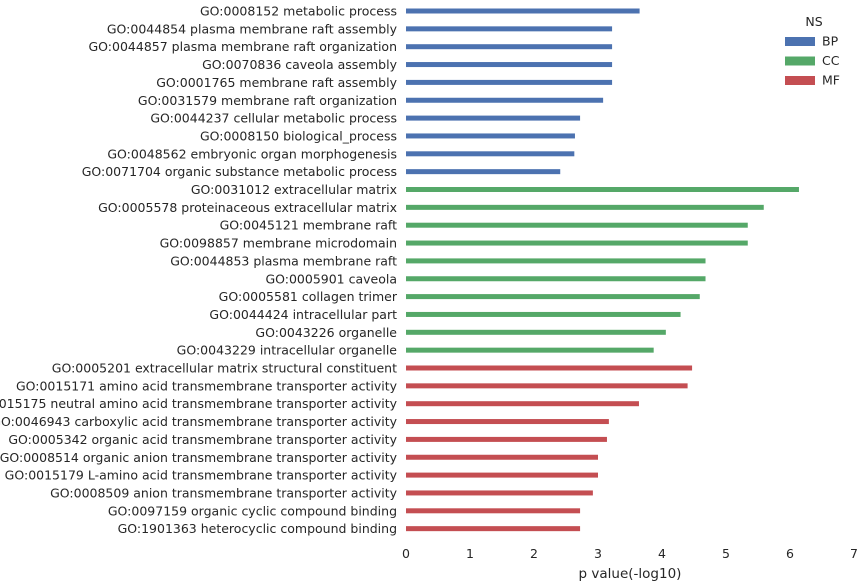  Describe the element at coordinates (273, 118) in the screenshot. I see `category-label: GO:0044237 cellular metabolic process` at that location.